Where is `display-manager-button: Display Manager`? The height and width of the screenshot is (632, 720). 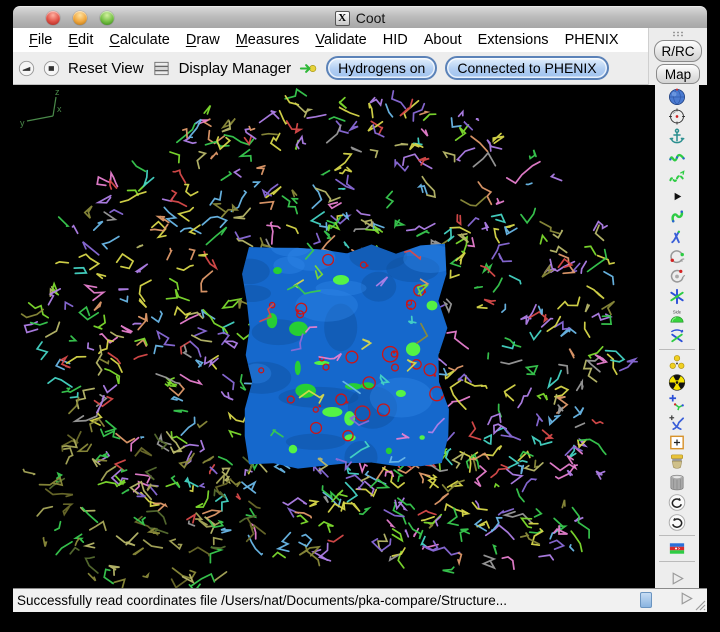 display-manager-button: Display Manager is located at coordinates (235, 68).